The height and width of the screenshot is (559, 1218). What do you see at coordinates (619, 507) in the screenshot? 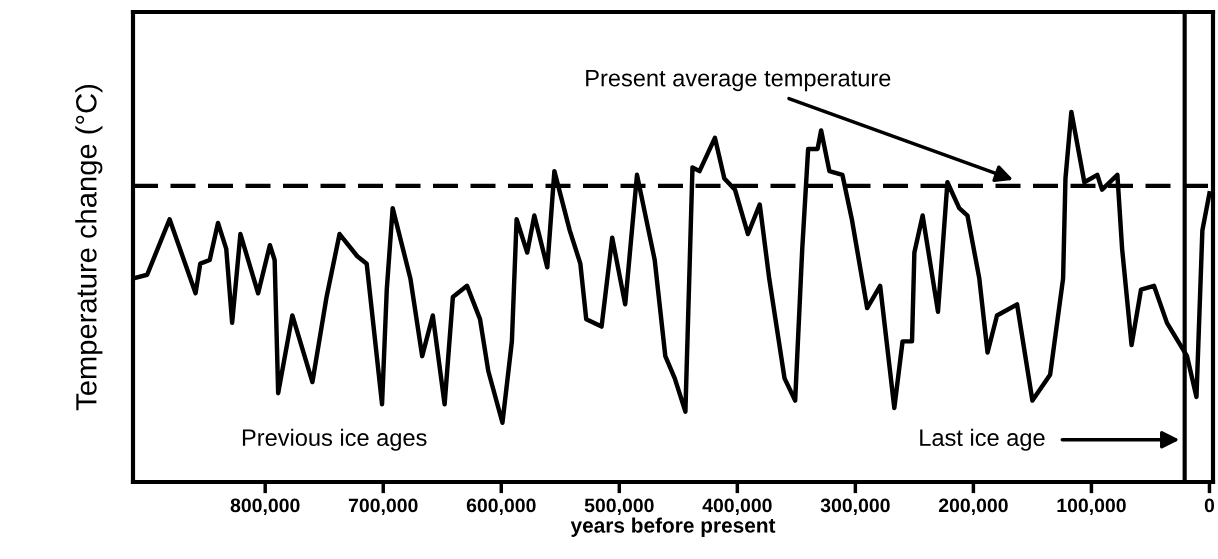
I see `x-tick-label: 500,000` at bounding box center [619, 507].